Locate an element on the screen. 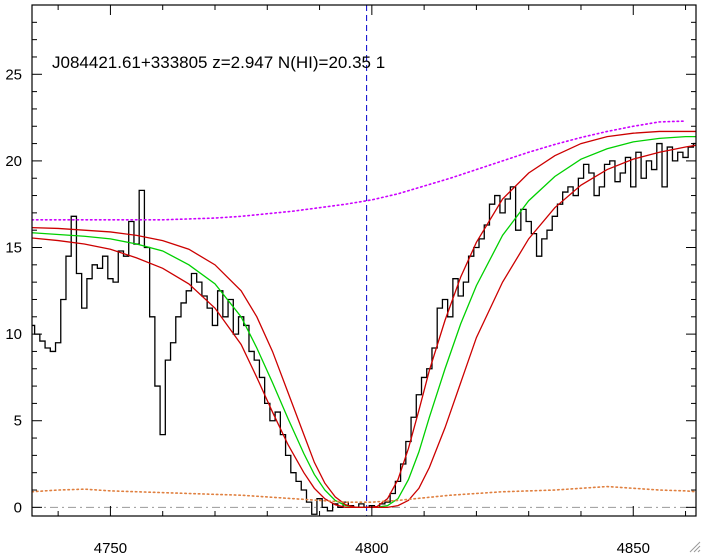 Image resolution: width=704 pixels, height=556 pixels. y-tick-label: 10 is located at coordinates (13, 334).